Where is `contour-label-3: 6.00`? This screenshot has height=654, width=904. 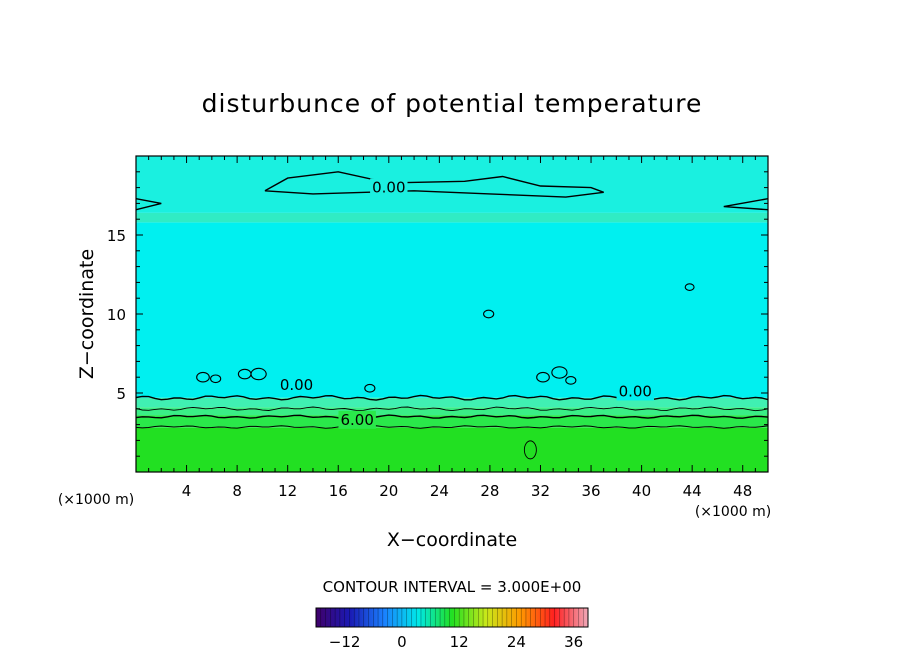 contour-label-3: 6.00 is located at coordinates (356, 420).